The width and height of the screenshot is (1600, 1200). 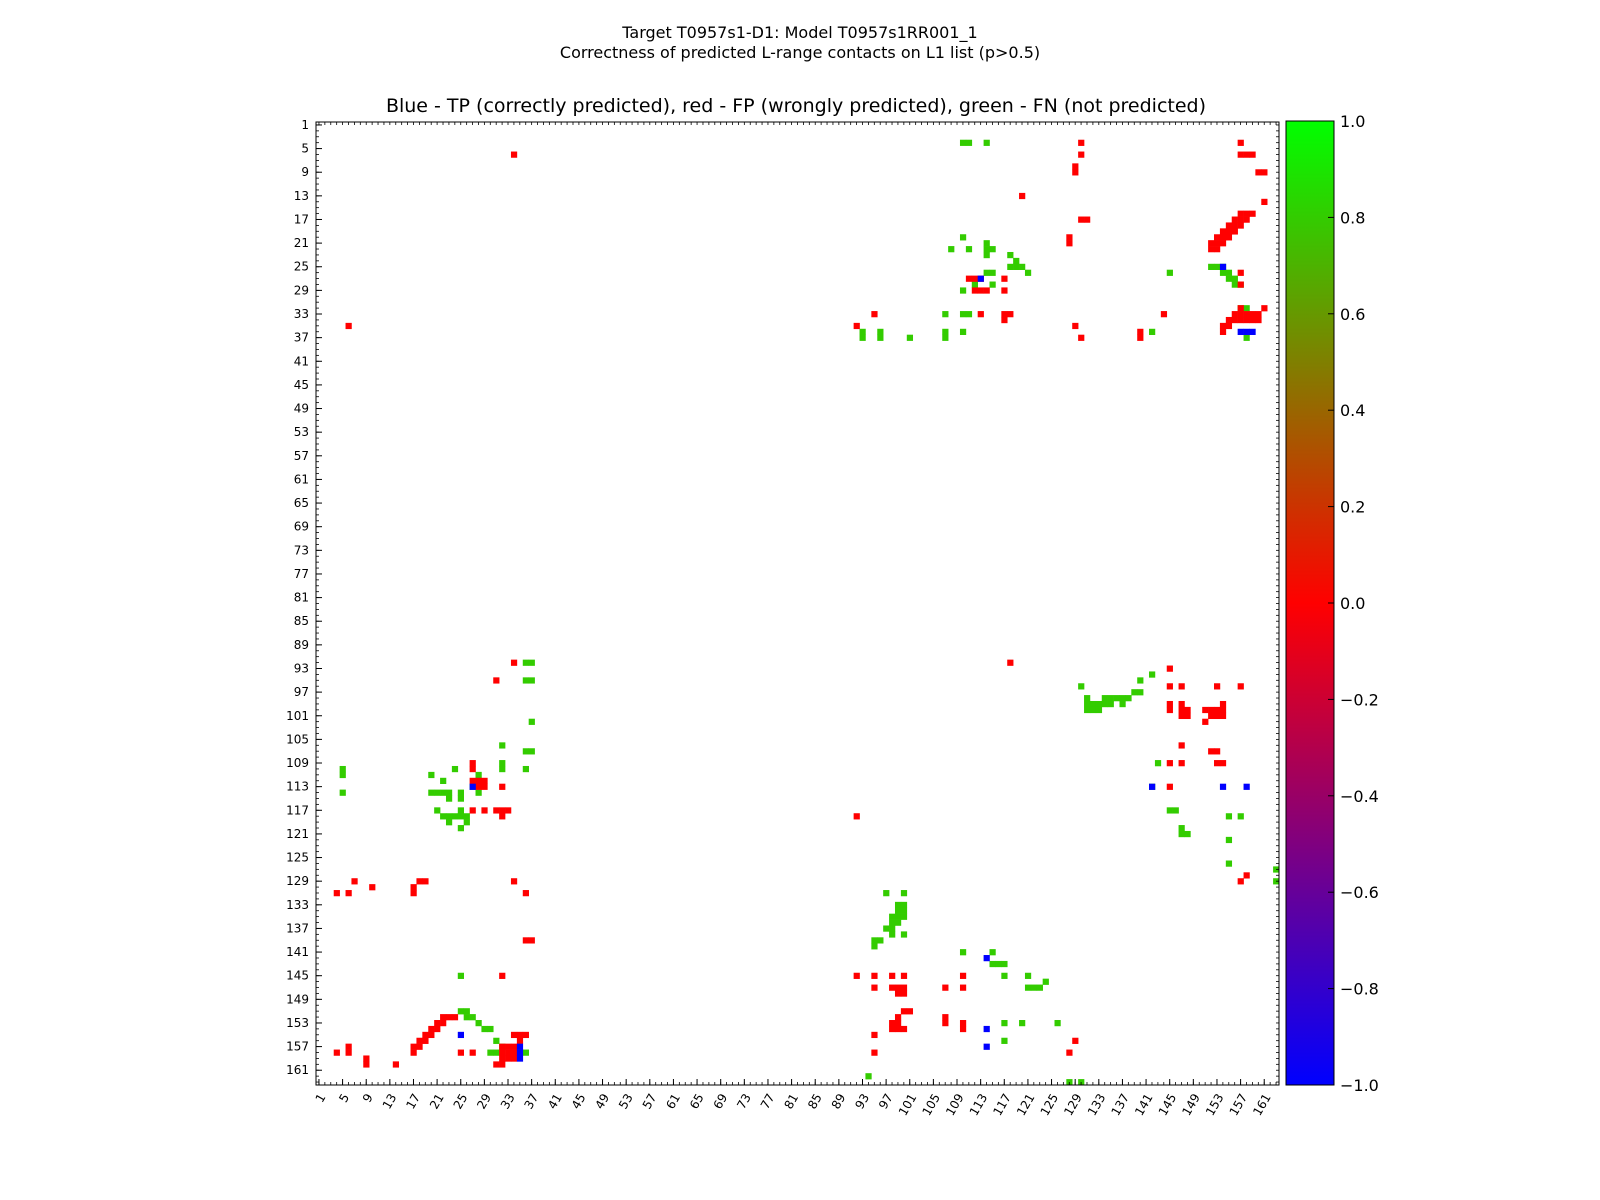 What do you see at coordinates (1352, 410) in the screenshot?
I see `colorbar-tick-label: 0.4` at bounding box center [1352, 410].